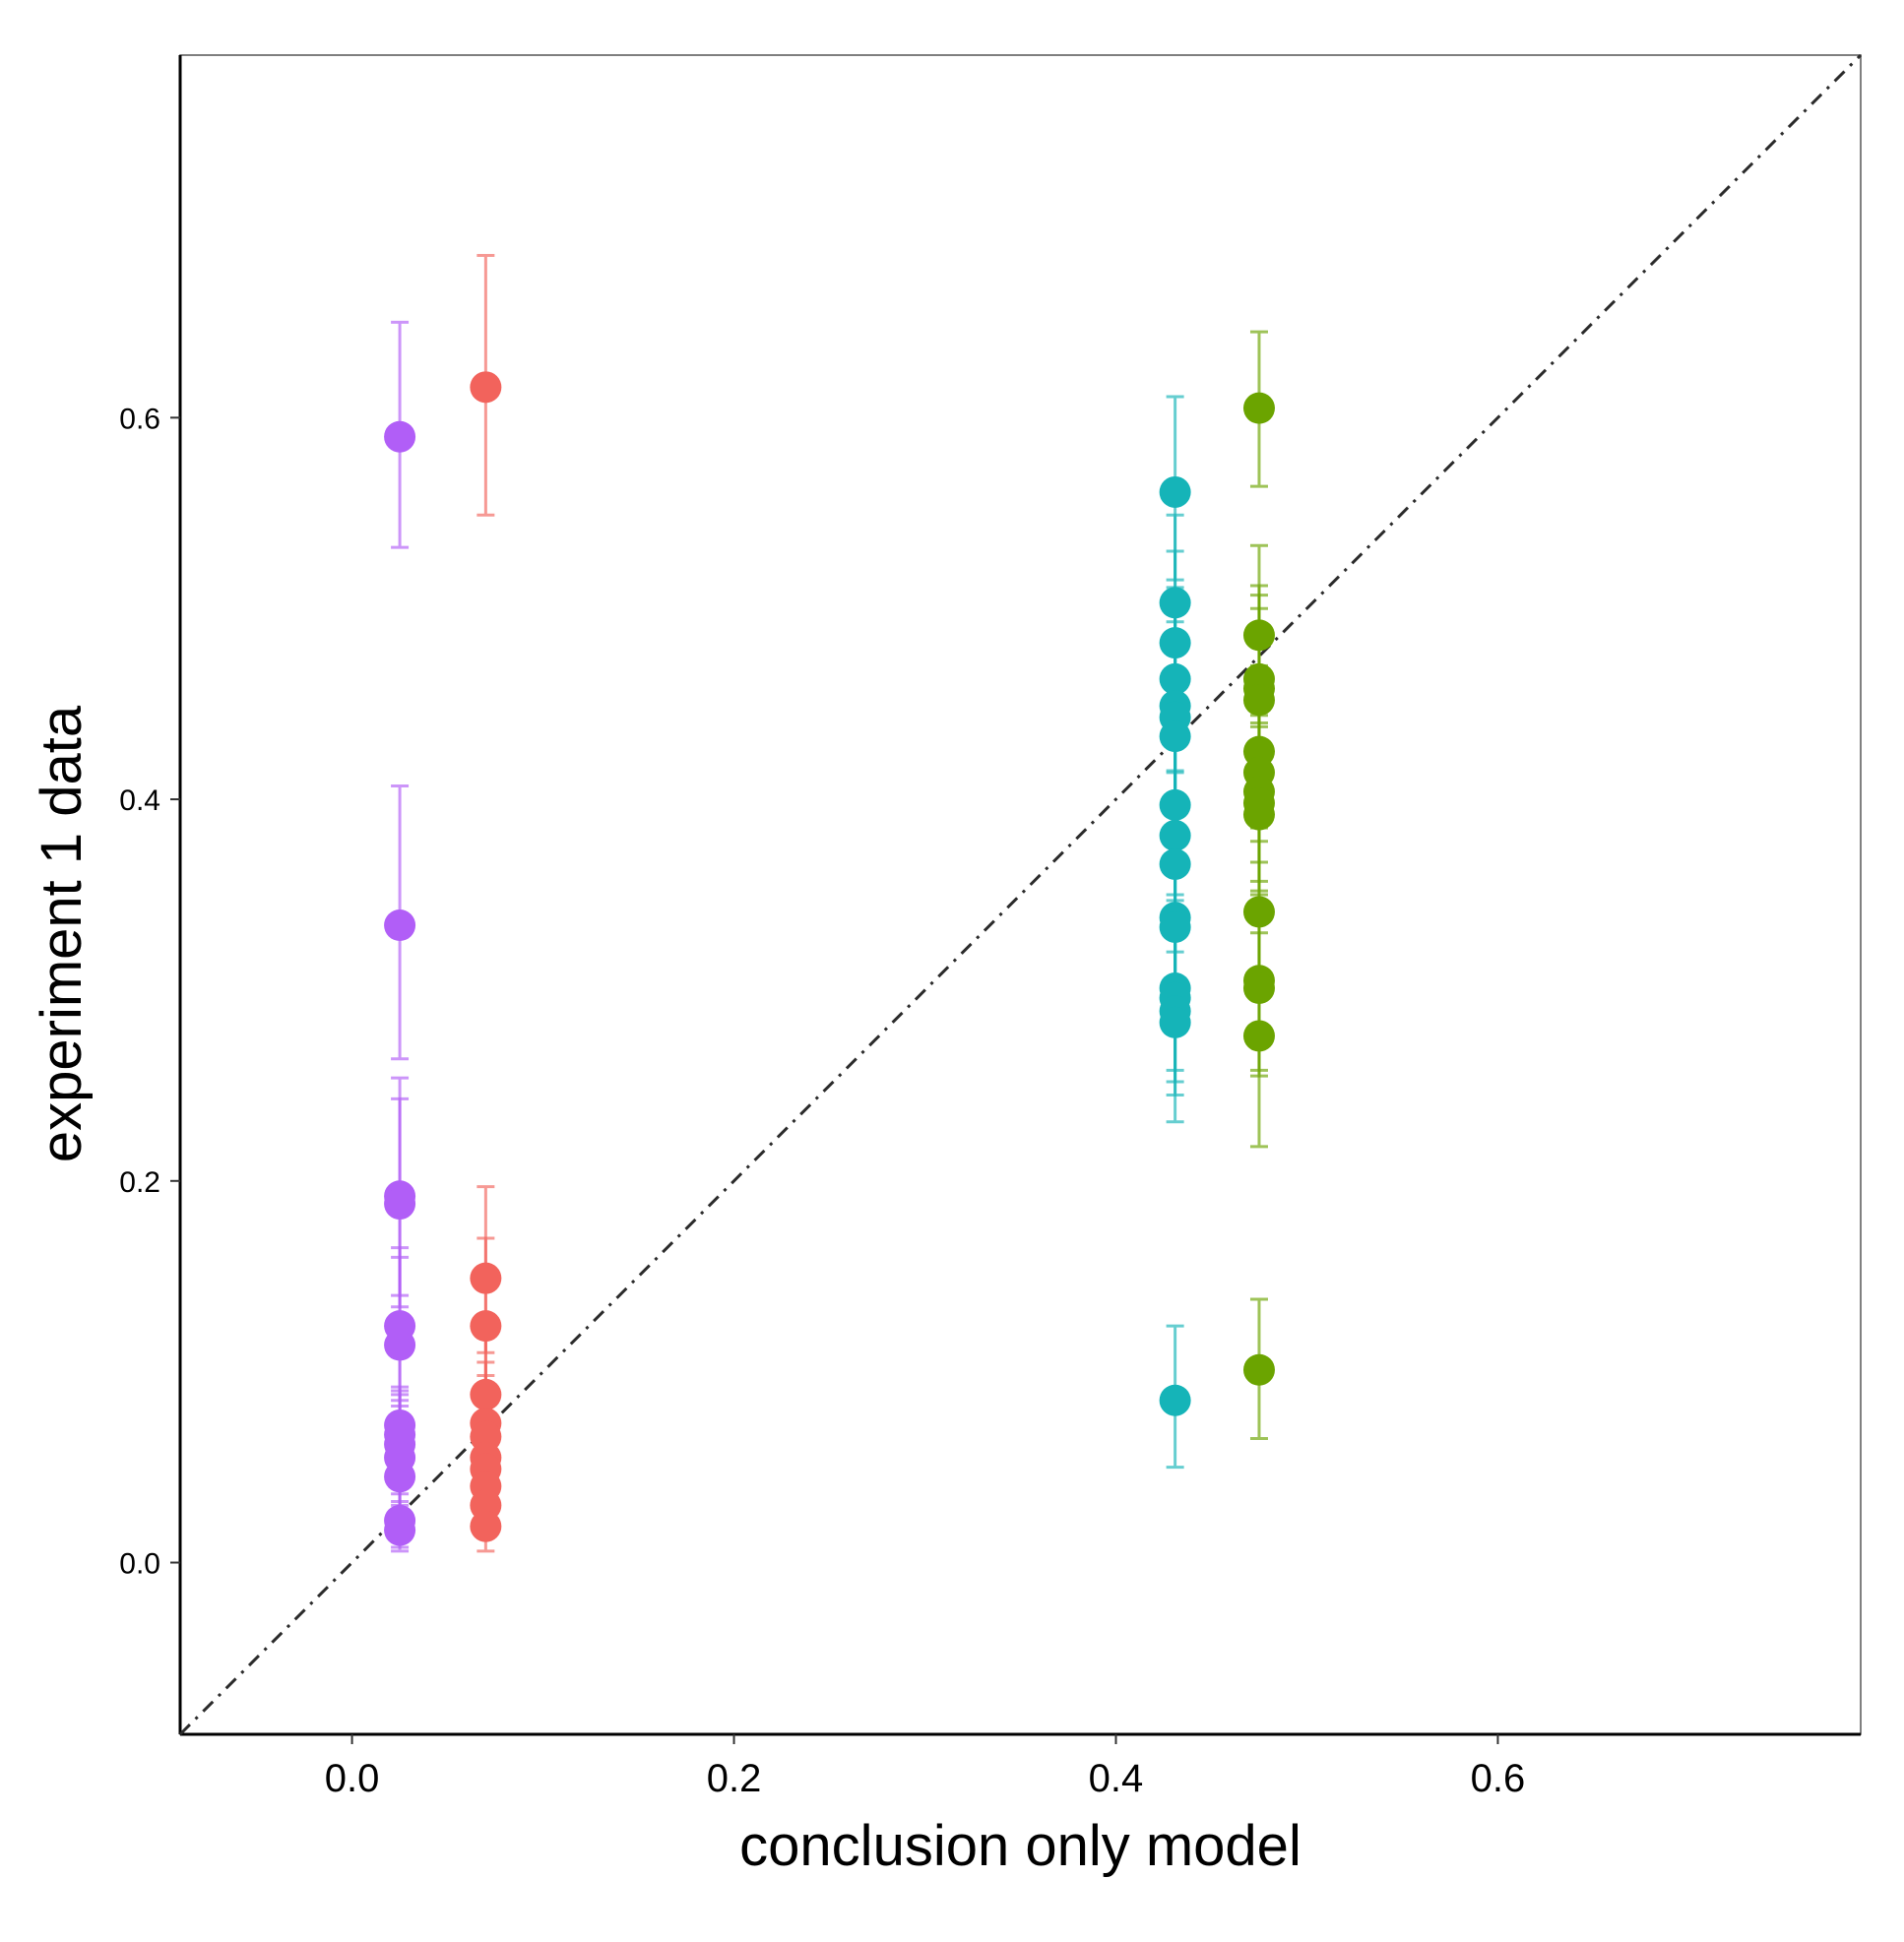 Image resolution: width=1904 pixels, height=1942 pixels. I want to click on y-tick-label: 0.6, so click(139, 419).